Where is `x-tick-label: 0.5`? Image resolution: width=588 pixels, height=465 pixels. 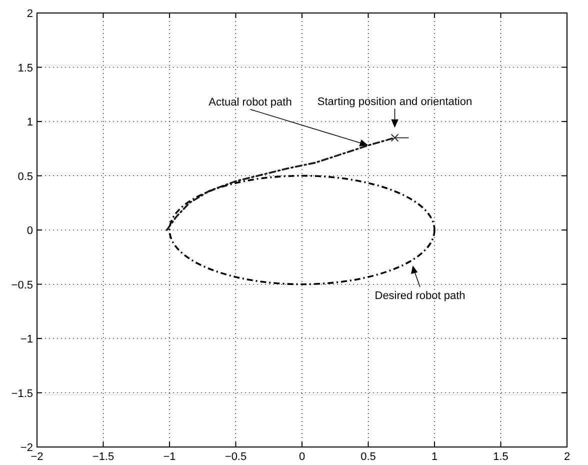 x-tick-label: 0.5 is located at coordinates (368, 457).